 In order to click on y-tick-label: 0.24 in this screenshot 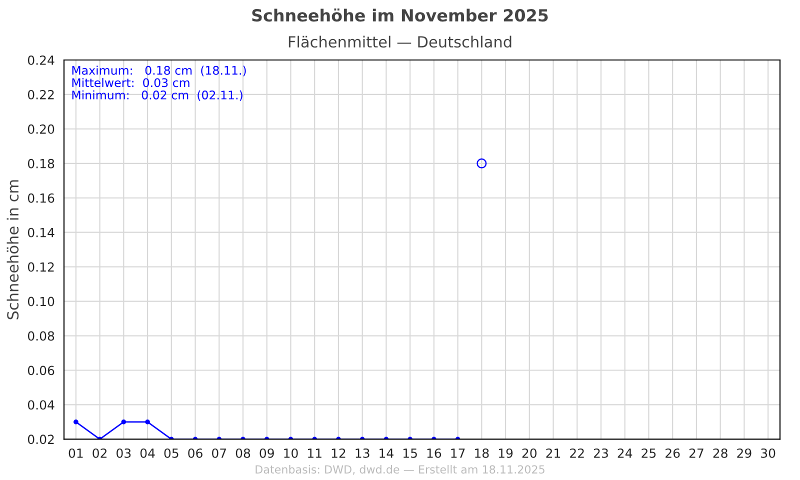, I will do `click(41, 60)`.